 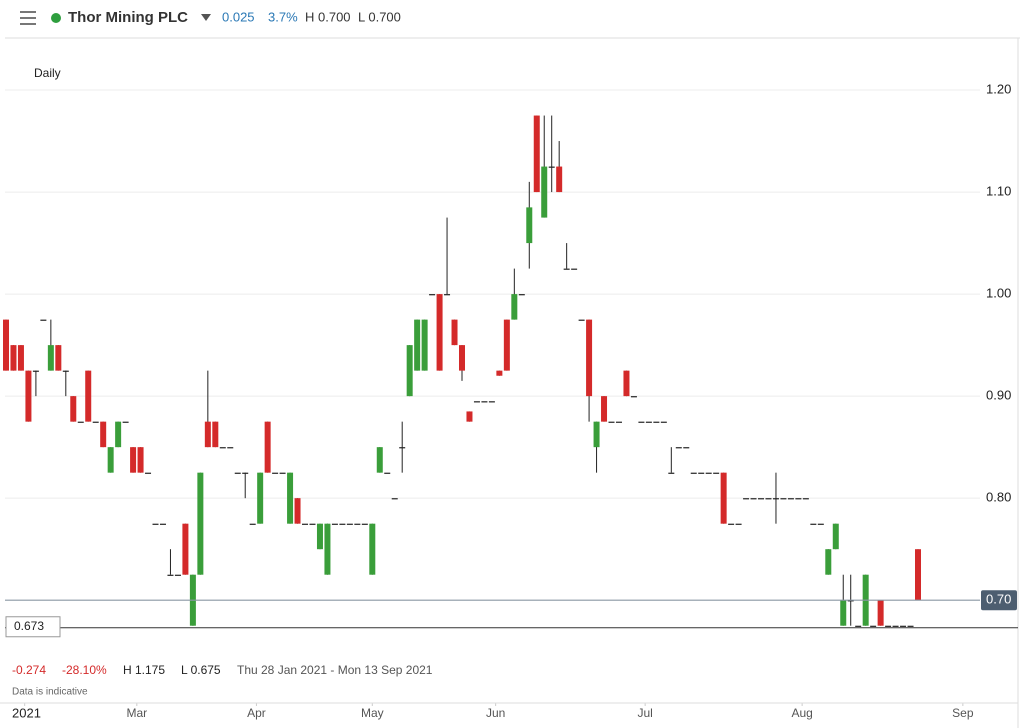 I want to click on header-change-pct: 3.7%, so click(x=283, y=16).